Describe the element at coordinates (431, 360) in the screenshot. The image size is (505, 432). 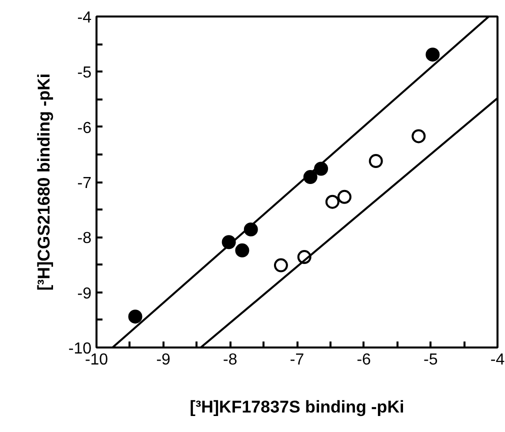
I see `x-tick-label: -5` at that location.